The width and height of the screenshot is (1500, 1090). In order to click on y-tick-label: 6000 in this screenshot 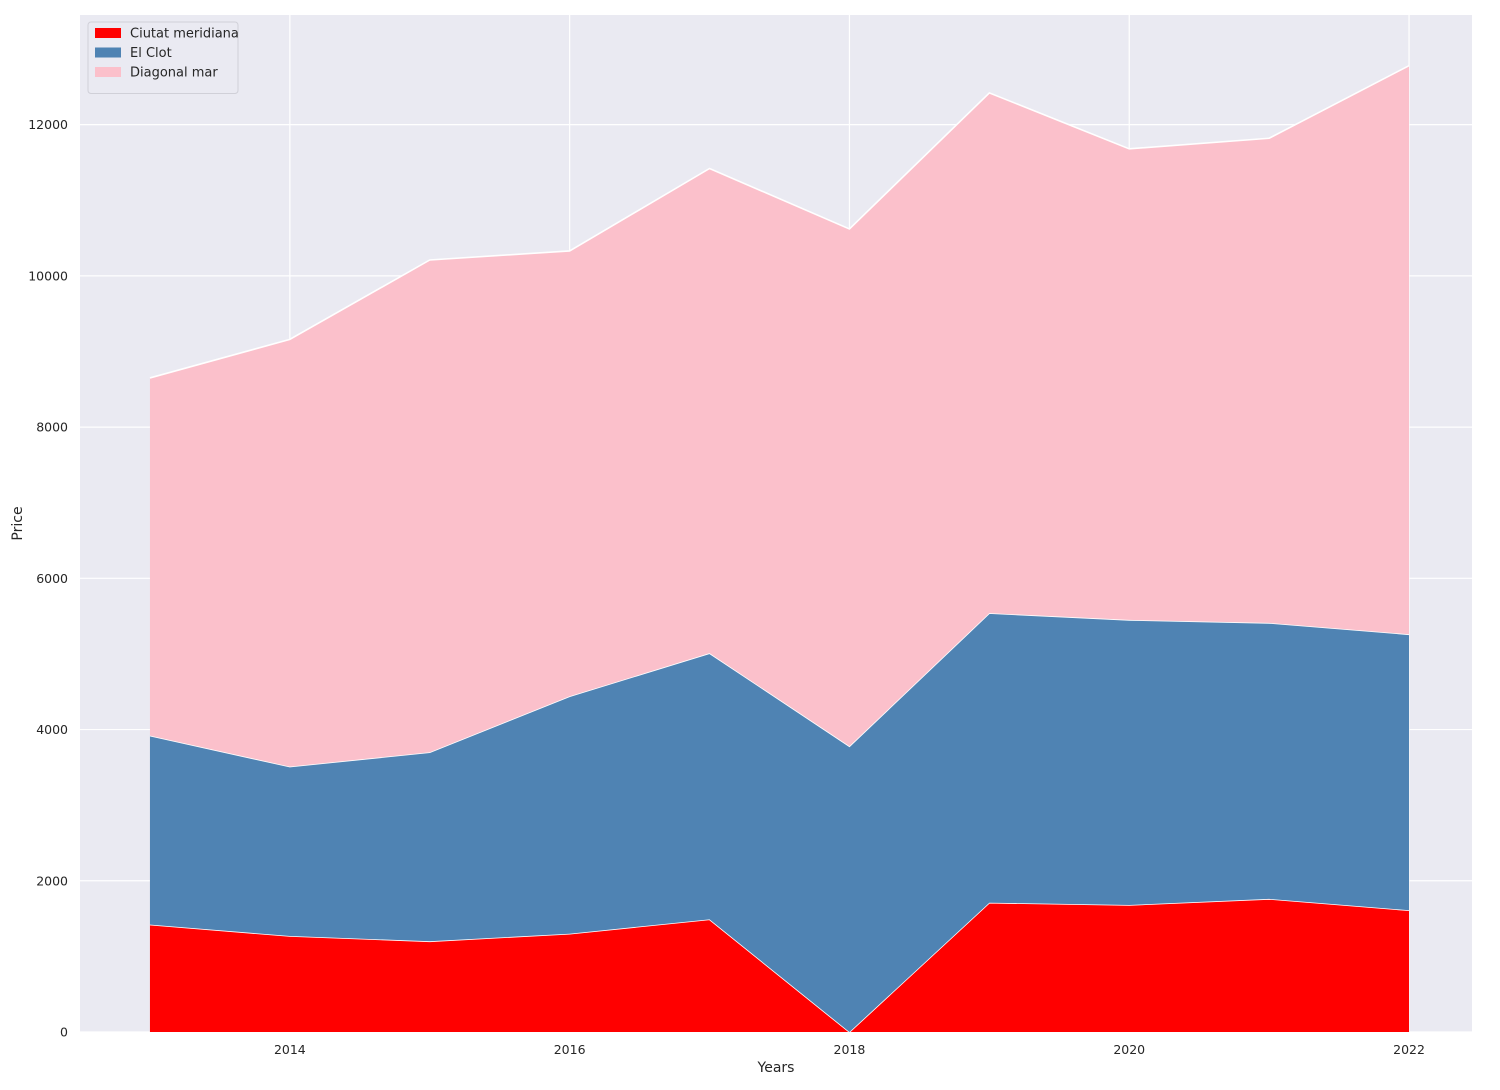, I will do `click(52, 578)`.